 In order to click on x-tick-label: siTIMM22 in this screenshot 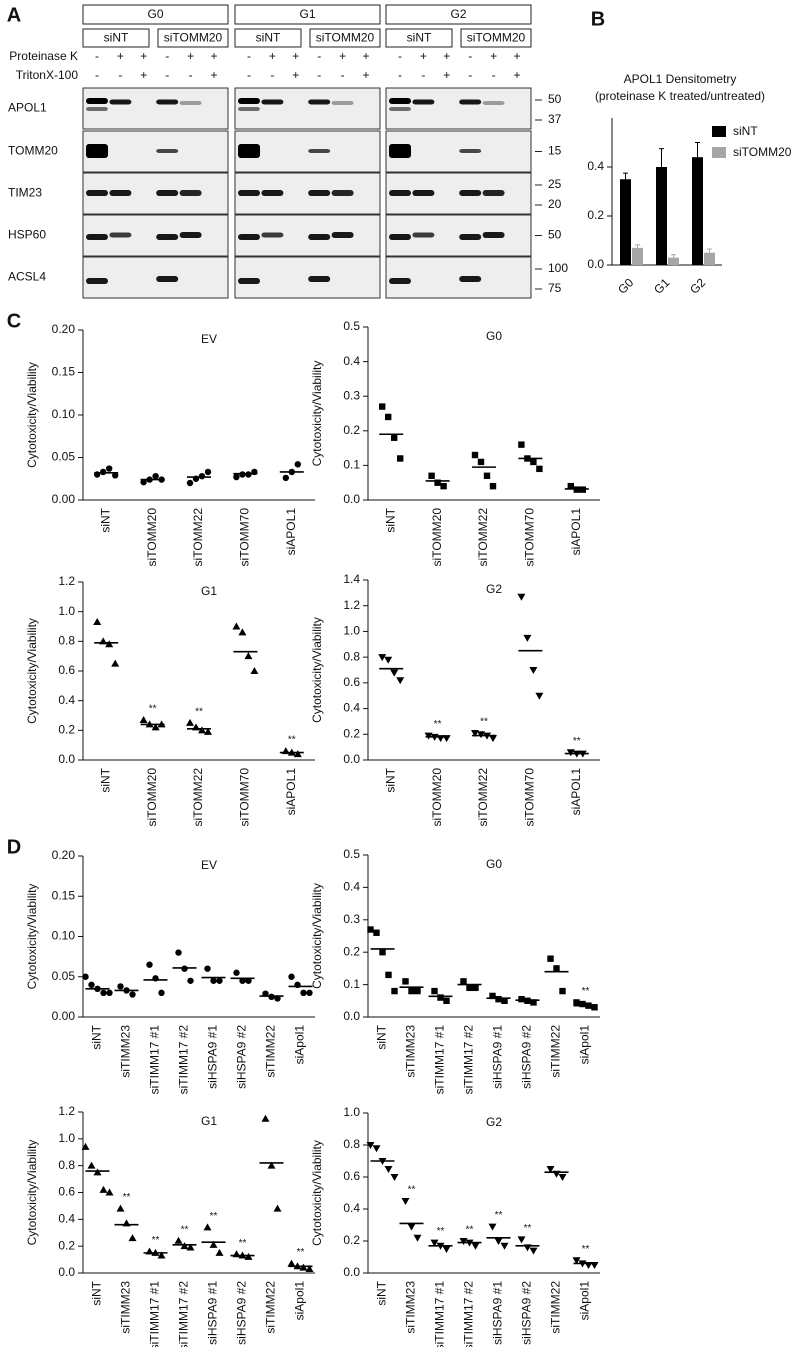, I will do `click(271, 1307)`.